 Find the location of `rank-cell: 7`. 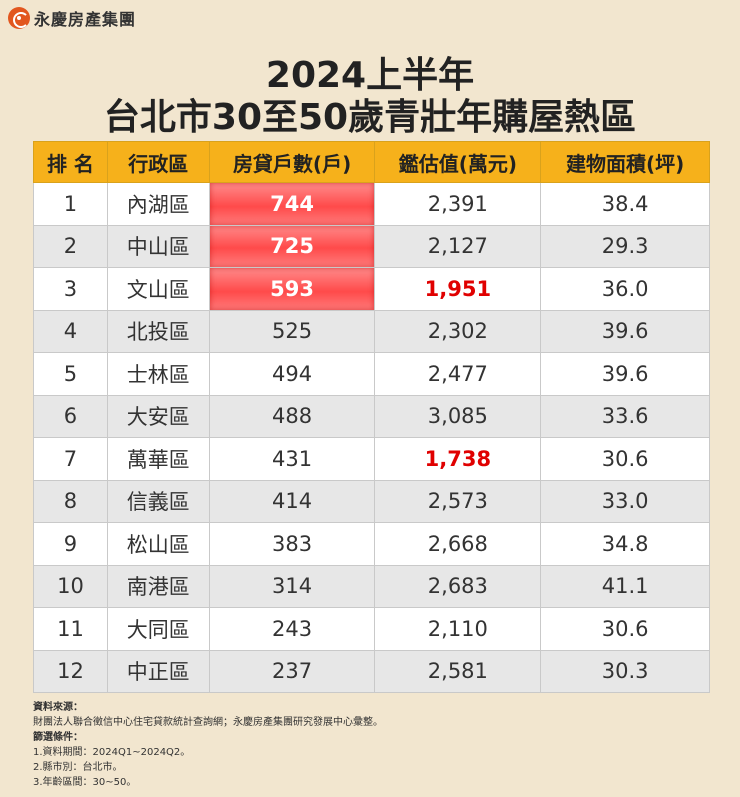

rank-cell: 7 is located at coordinates (70, 459).